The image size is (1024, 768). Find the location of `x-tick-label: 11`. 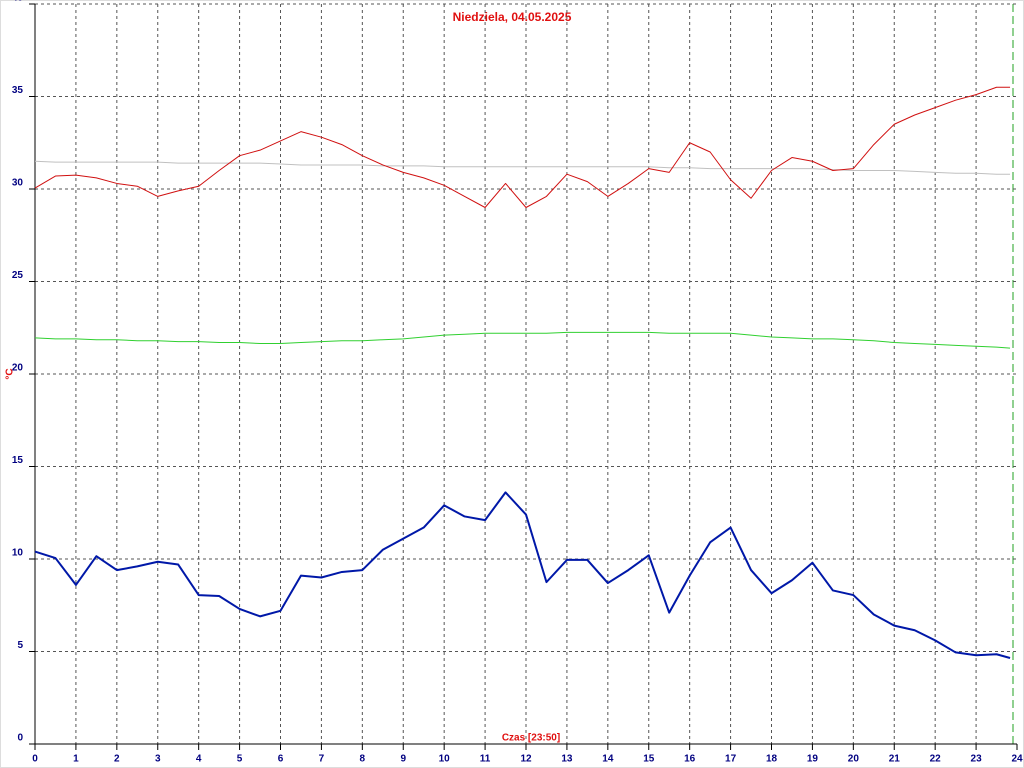

x-tick-label: 11 is located at coordinates (485, 759).